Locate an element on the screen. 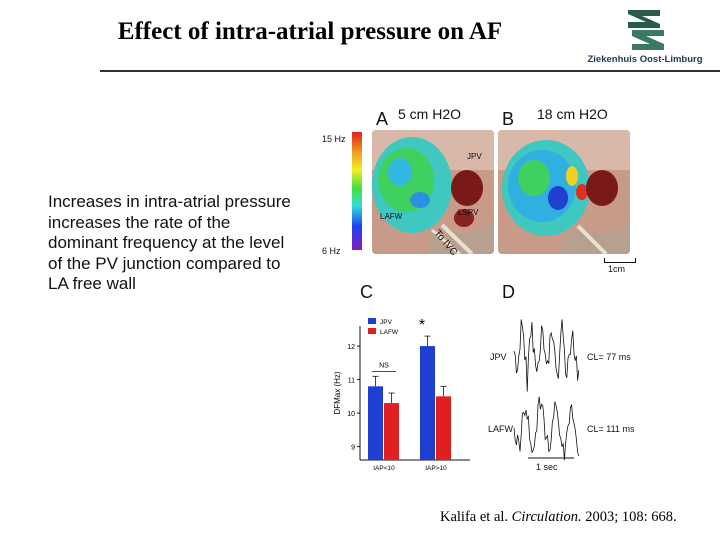 Image resolution: width=720 pixels, height=540 pixels. trace-jpv-path is located at coordinates (546, 355).